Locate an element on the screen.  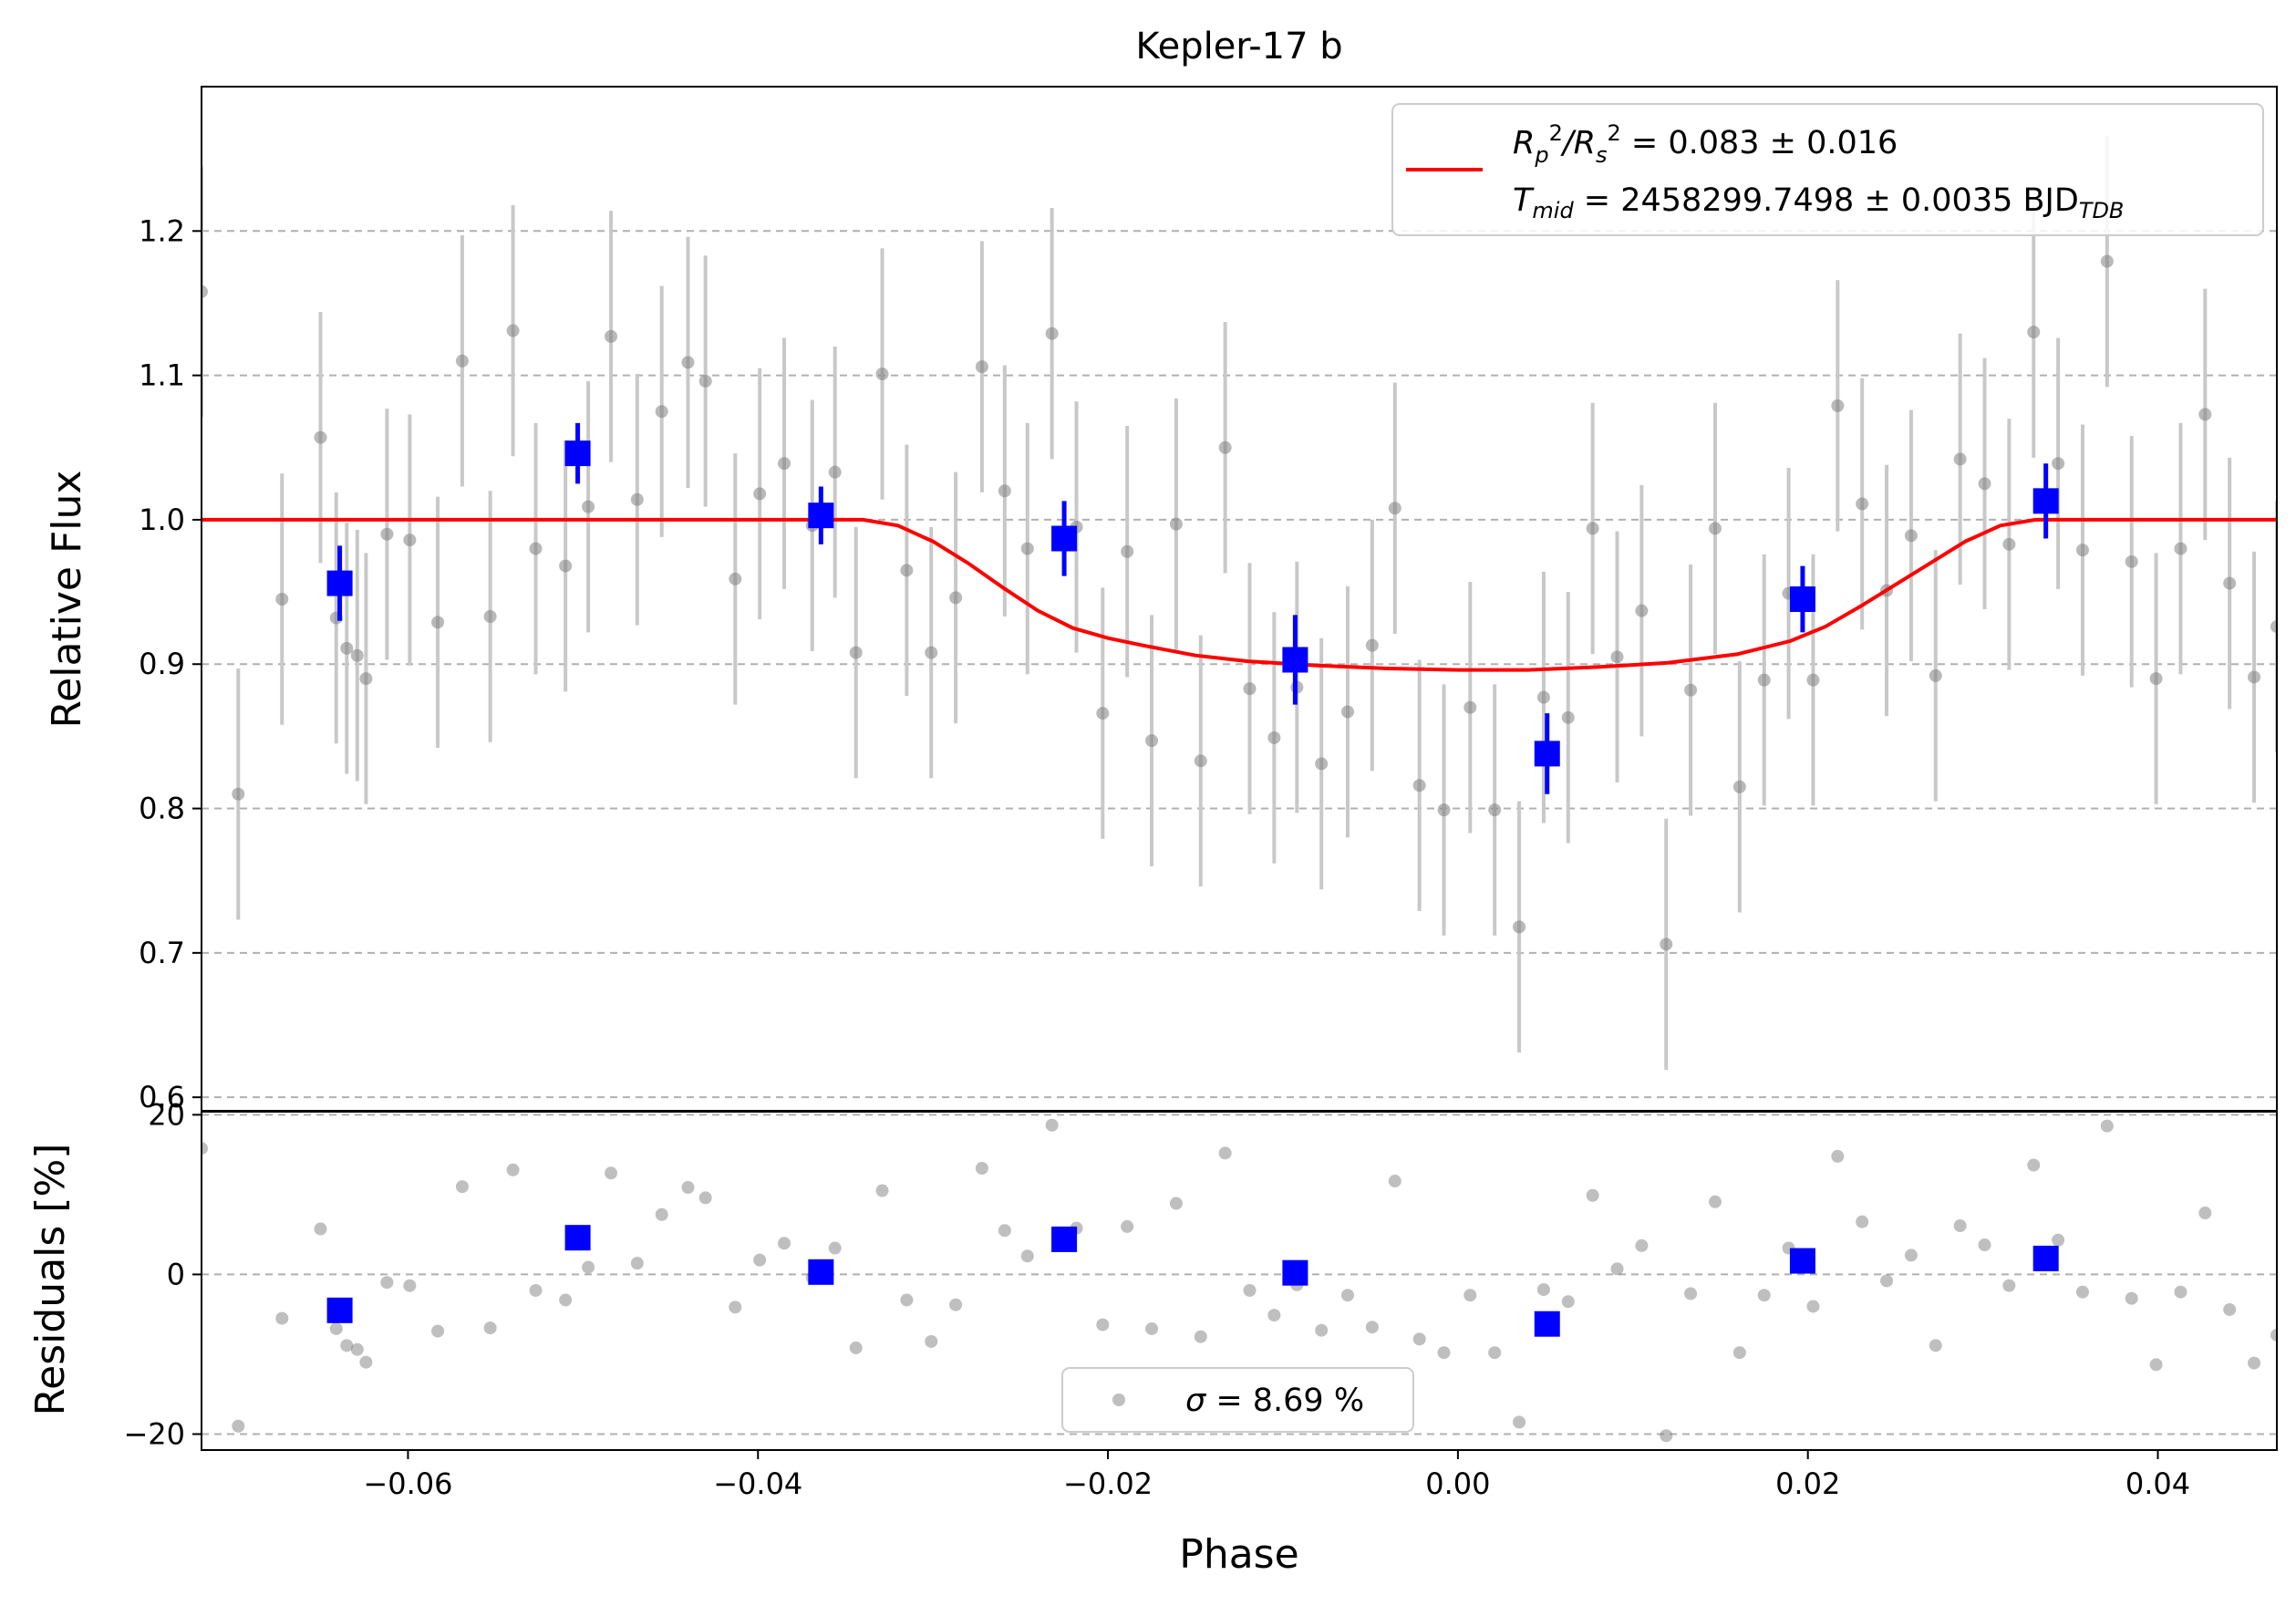
sigma-legend: σ = 8.69 % is located at coordinates (1237, 1400).